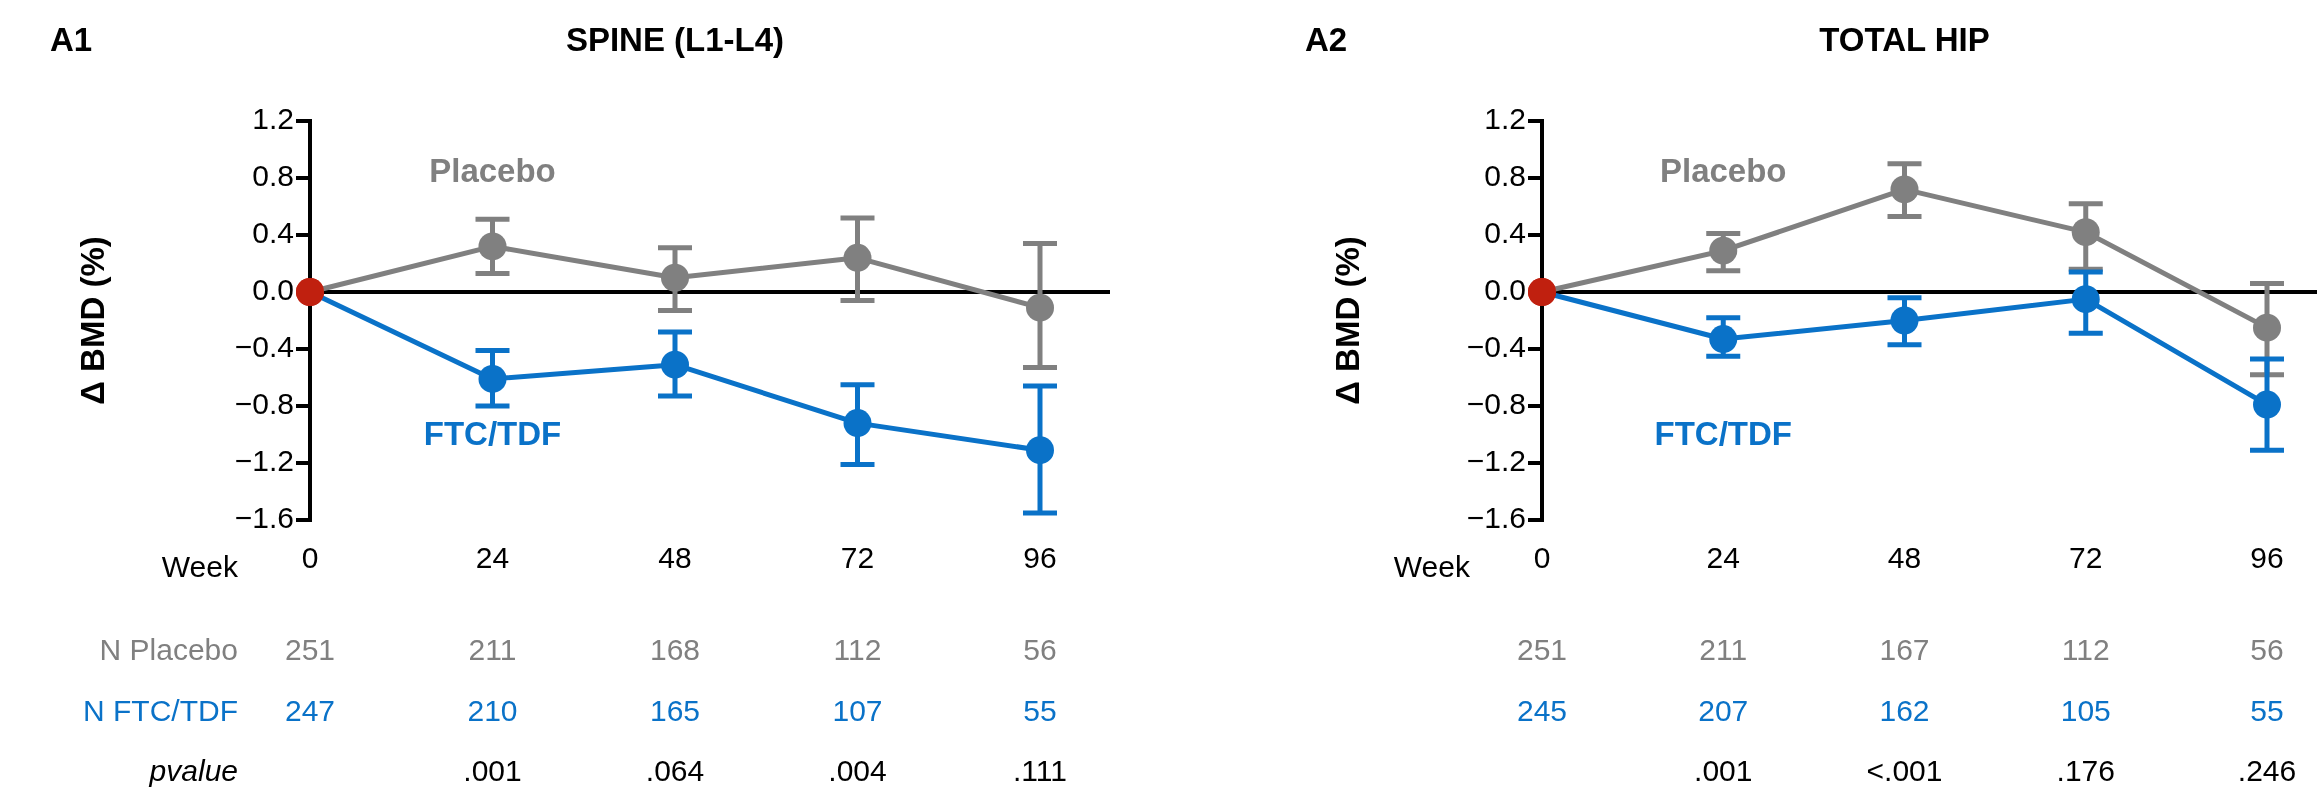 The image size is (2317, 795). What do you see at coordinates (193, 771) in the screenshot?
I see `text: pvalue` at bounding box center [193, 771].